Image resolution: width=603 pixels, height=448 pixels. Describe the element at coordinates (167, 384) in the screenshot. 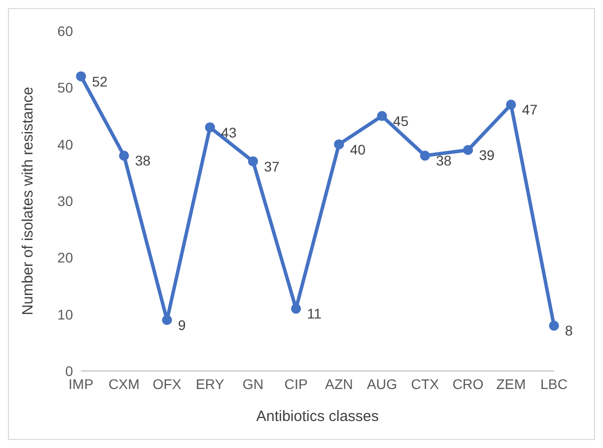

I see `x-tick-label: OFX` at that location.